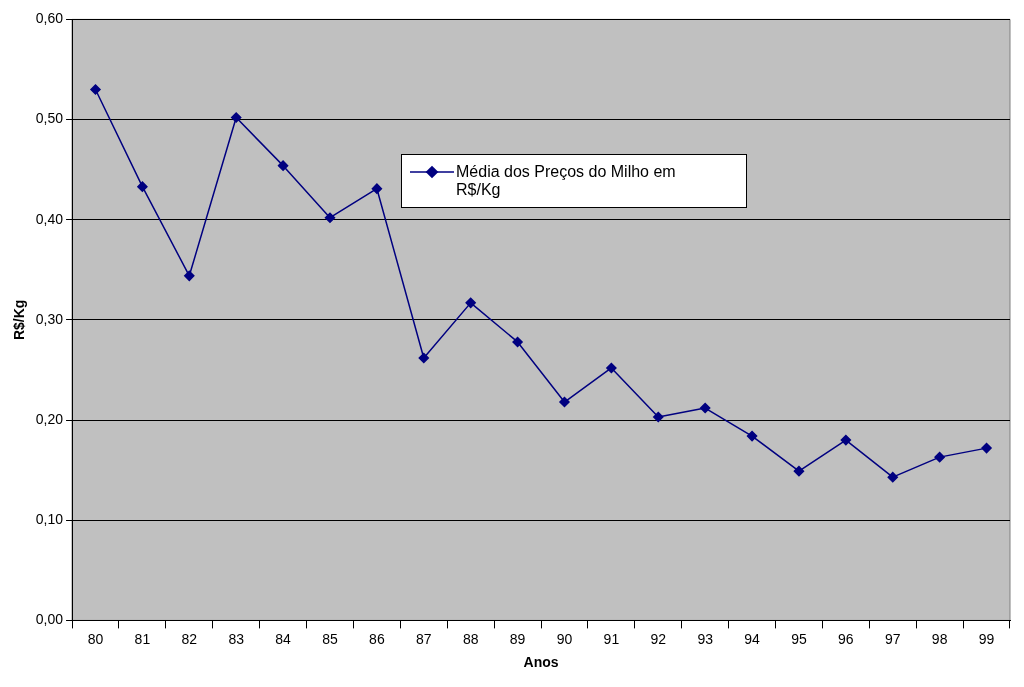 This screenshot has height=687, width=1024. Describe the element at coordinates (49, 519) in the screenshot. I see `y-tick-label: 0,10` at that location.